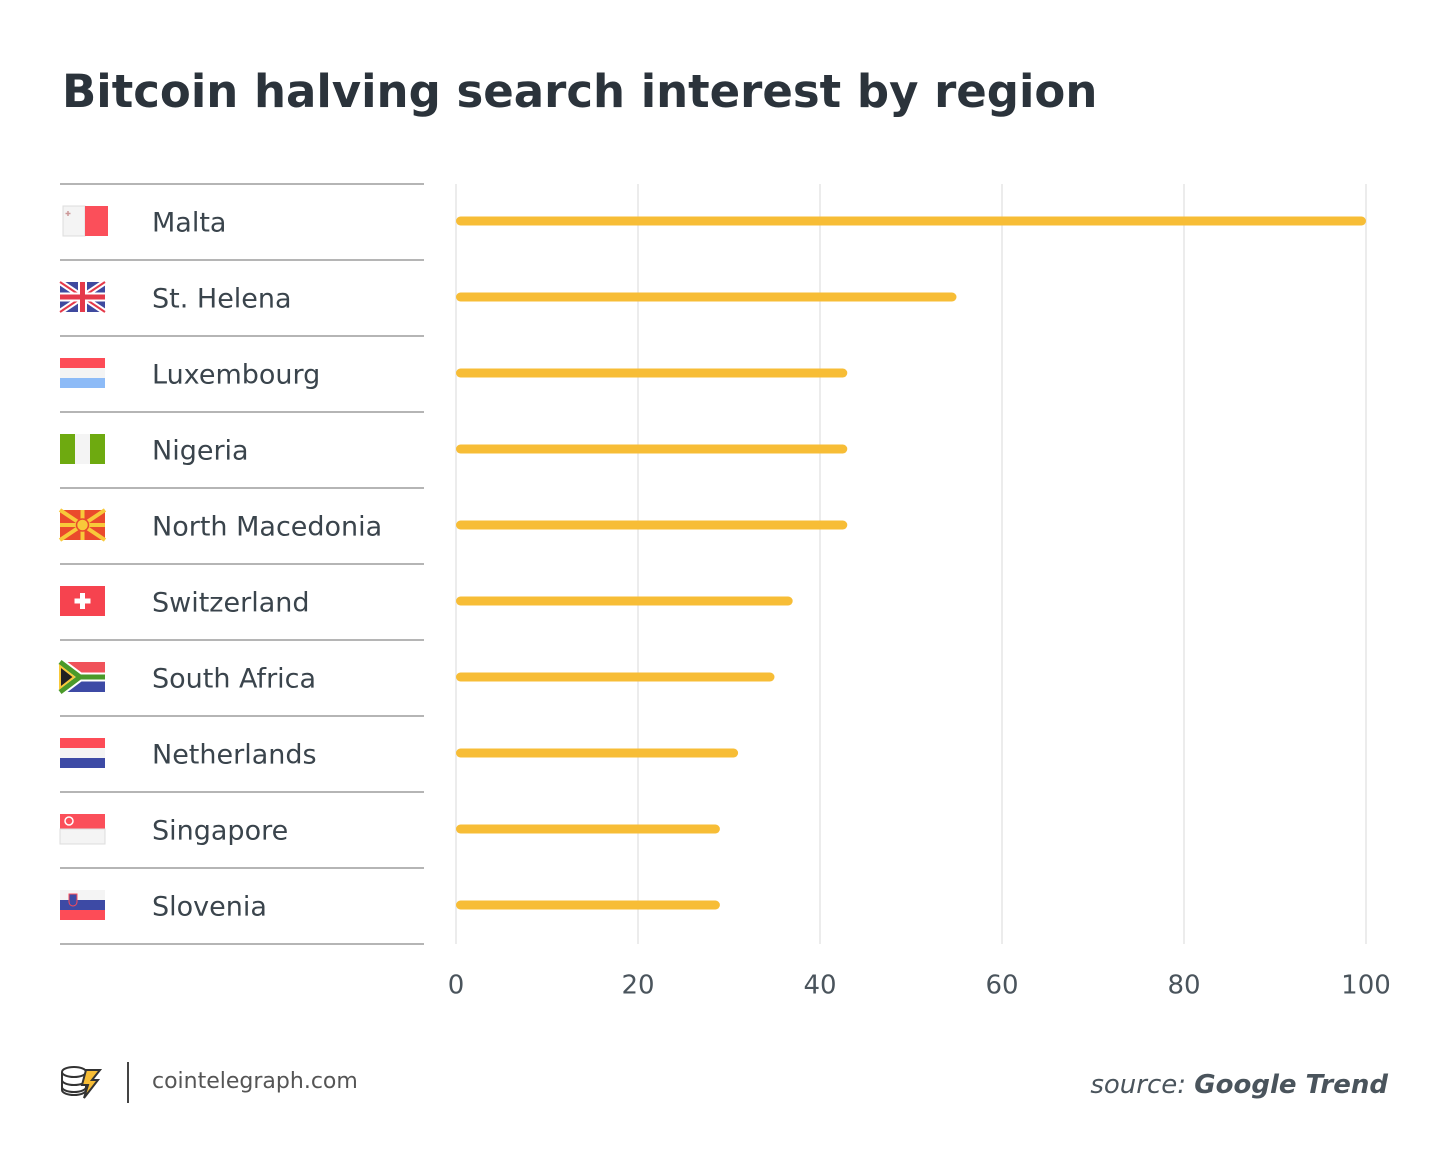 The image size is (1450, 1169). Describe the element at coordinates (456, 986) in the screenshot. I see `x-tick-label: 0` at that location.